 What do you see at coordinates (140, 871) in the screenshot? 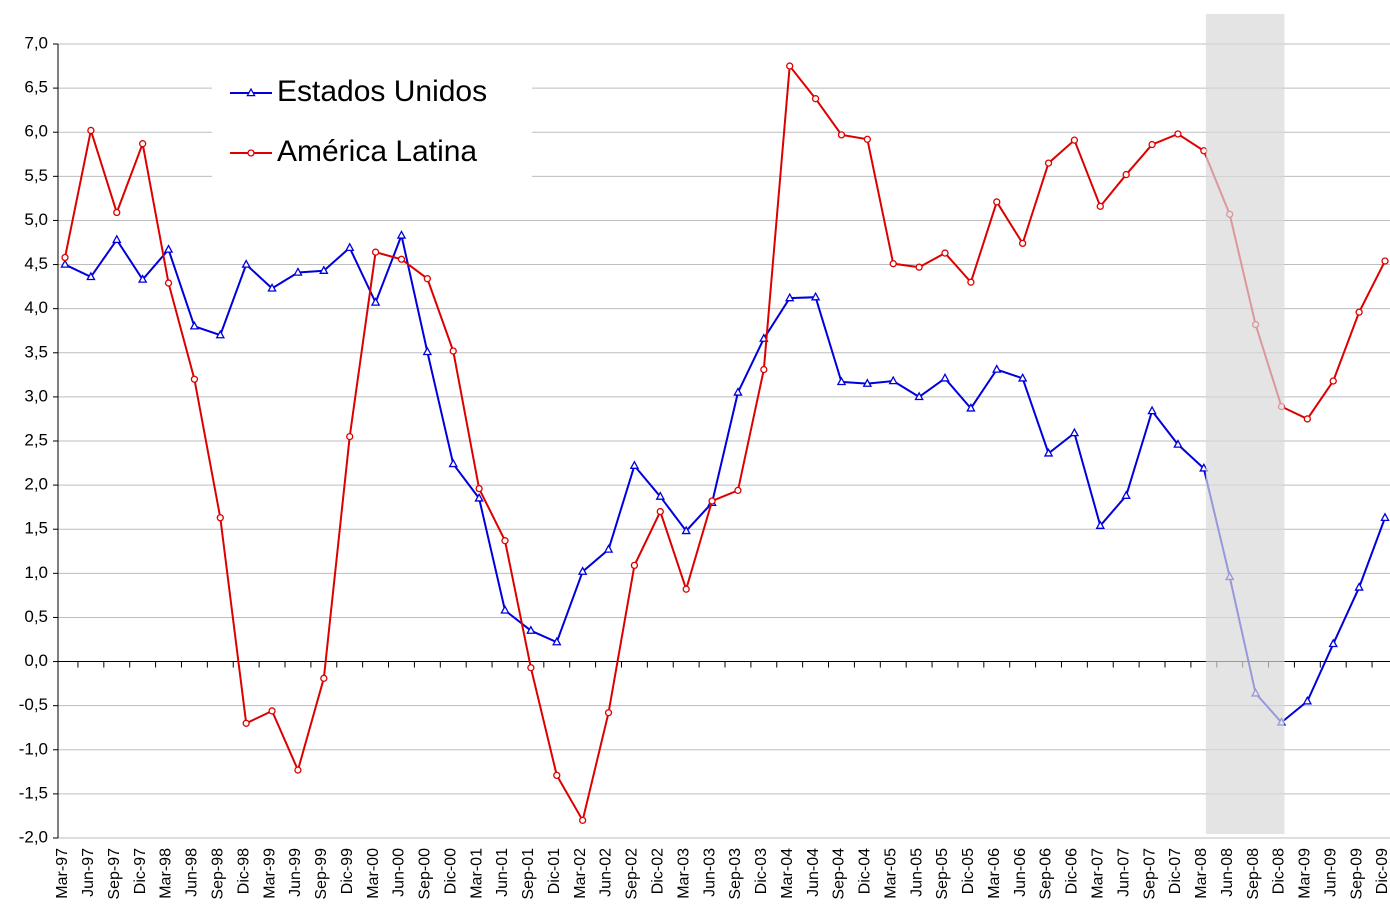
I see `x-tick-label: Dic-97` at bounding box center [140, 871].